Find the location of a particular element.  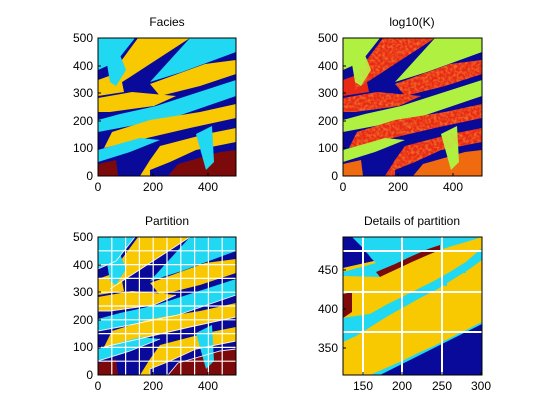

panel-facies: Facies 0 100 200 300 4 is located at coordinates (155, 104).